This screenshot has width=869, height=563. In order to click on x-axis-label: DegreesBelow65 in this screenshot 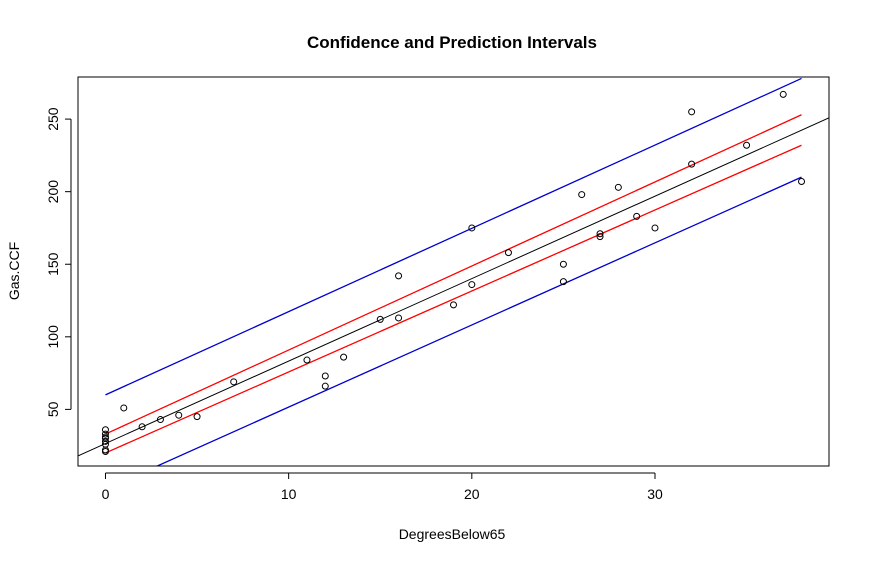, I will do `click(452, 534)`.